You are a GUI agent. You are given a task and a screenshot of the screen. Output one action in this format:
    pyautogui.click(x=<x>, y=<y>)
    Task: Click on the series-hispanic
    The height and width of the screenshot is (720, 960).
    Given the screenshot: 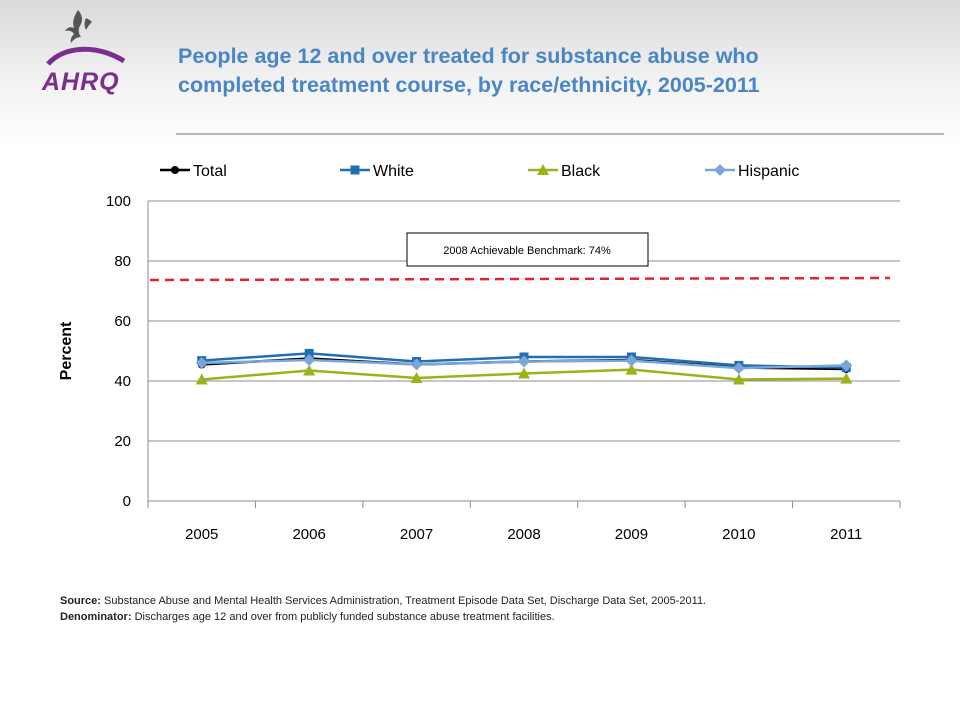 What is the action you would take?
    pyautogui.click(x=524, y=364)
    